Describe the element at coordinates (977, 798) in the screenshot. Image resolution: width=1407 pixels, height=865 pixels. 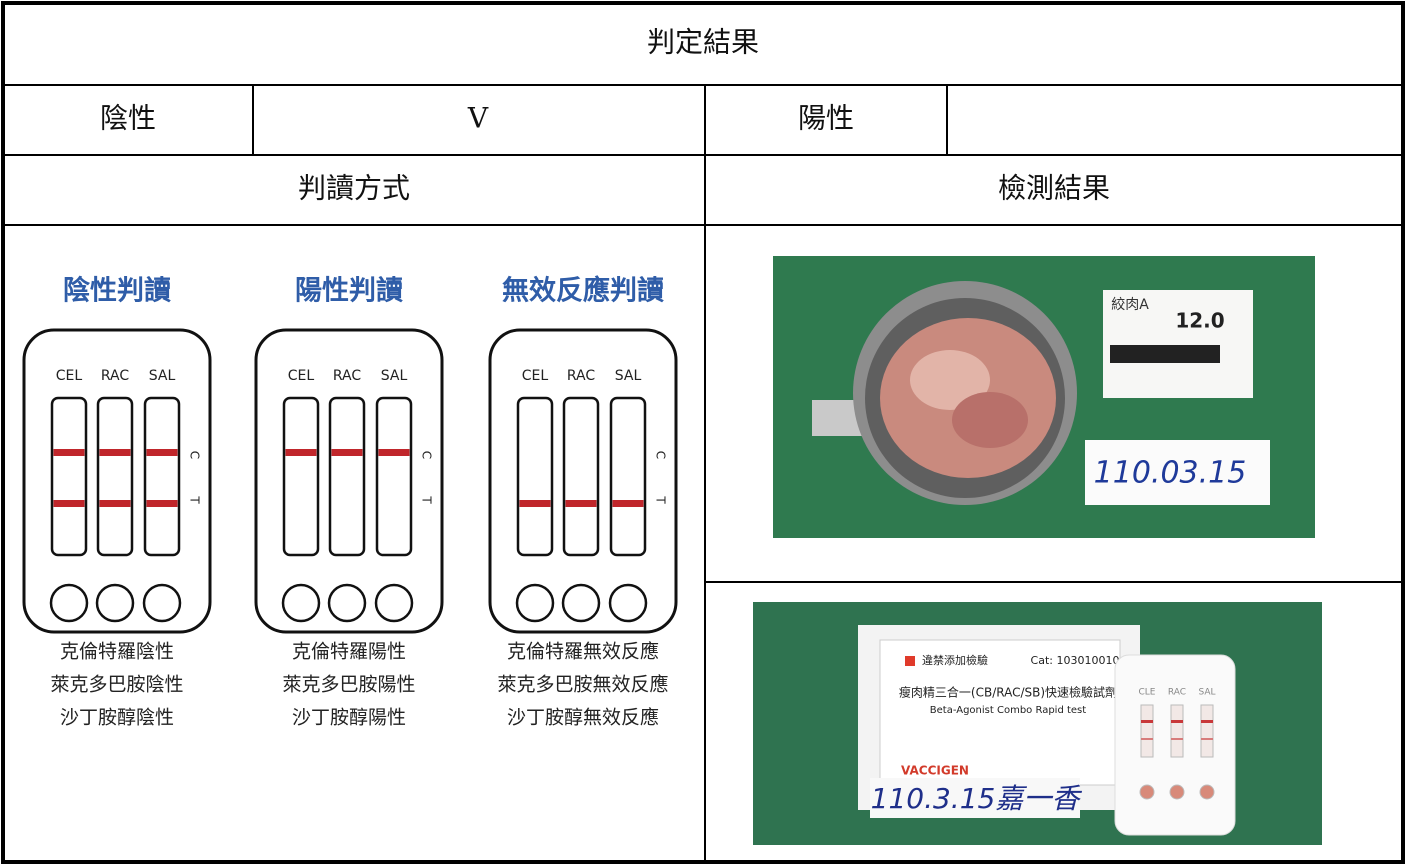
I see `kit-handwriting: 110.3.15嘉一香` at that location.